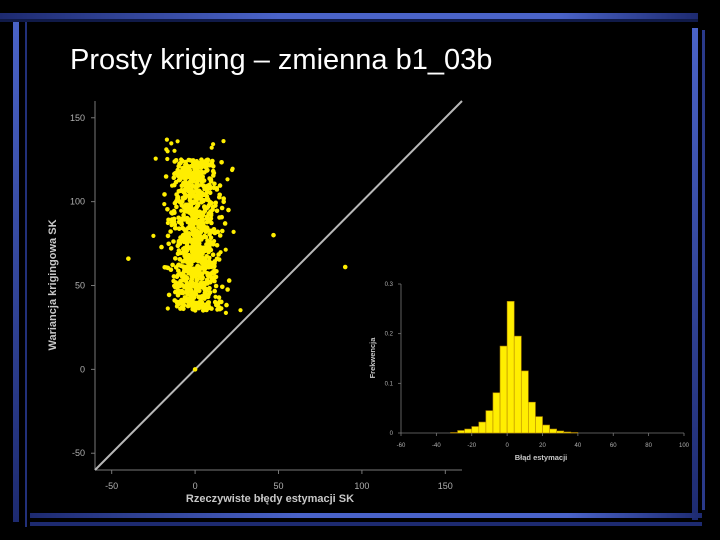  What do you see at coordinates (281, 60) in the screenshot?
I see `slide-title: Prosty kriging – zmienna b1_03b` at bounding box center [281, 60].